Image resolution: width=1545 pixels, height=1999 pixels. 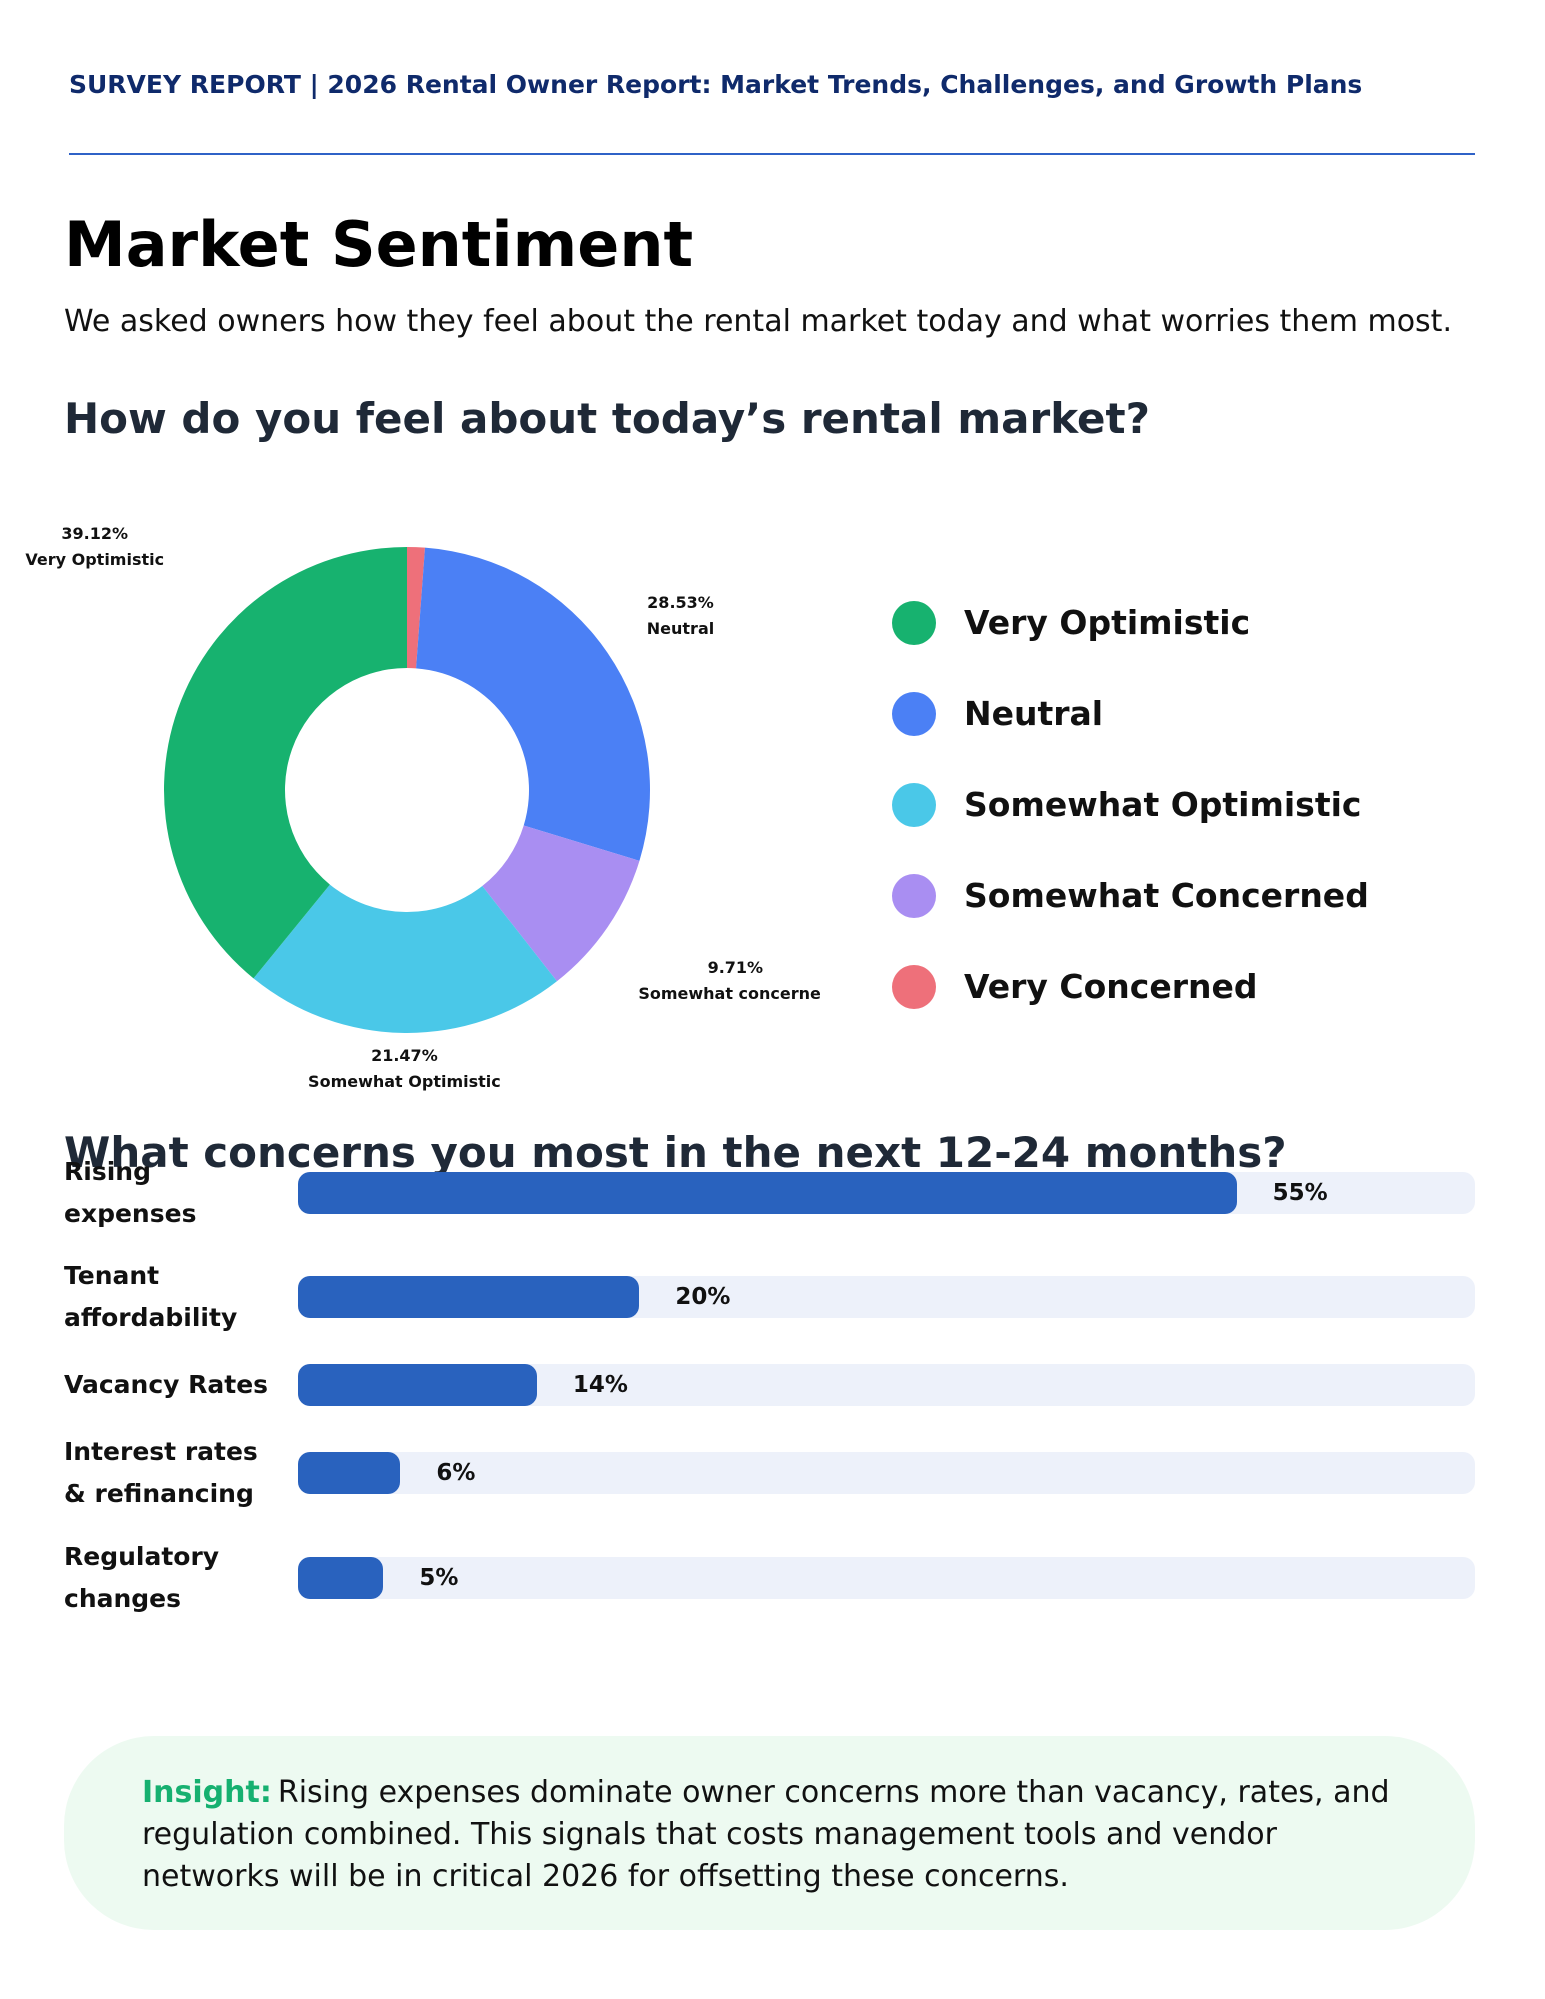 I want to click on legend-item-very-optimistic: Very Optimistic, so click(x=1130, y=622).